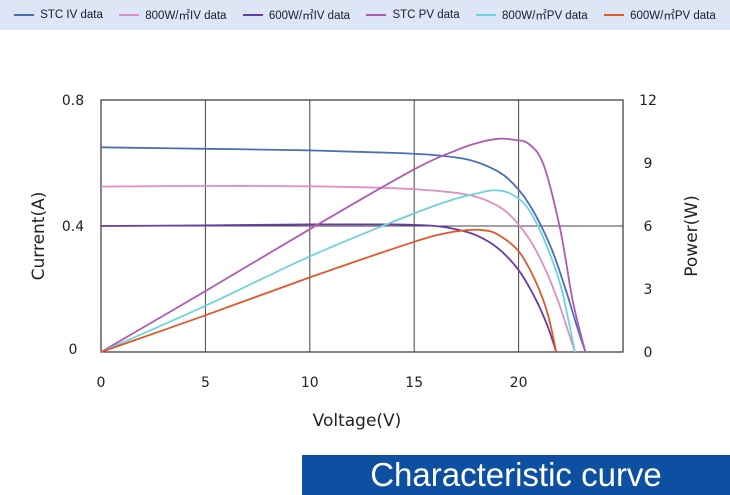 The width and height of the screenshot is (730, 495). What do you see at coordinates (71, 15) in the screenshot?
I see `legend-label: STC IV data` at bounding box center [71, 15].